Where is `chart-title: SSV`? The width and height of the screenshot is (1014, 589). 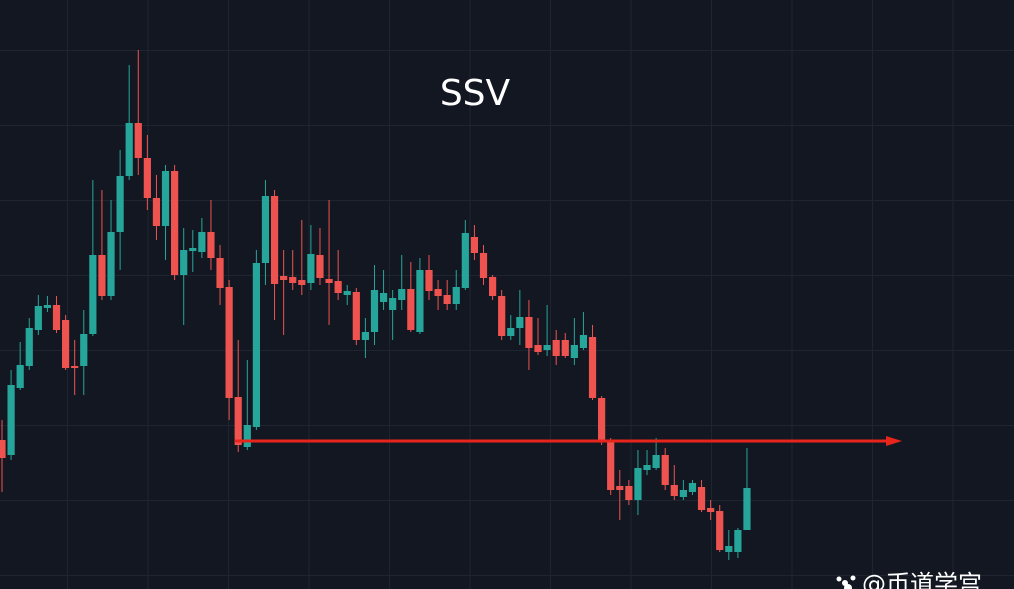 chart-title: SSV is located at coordinates (475, 93).